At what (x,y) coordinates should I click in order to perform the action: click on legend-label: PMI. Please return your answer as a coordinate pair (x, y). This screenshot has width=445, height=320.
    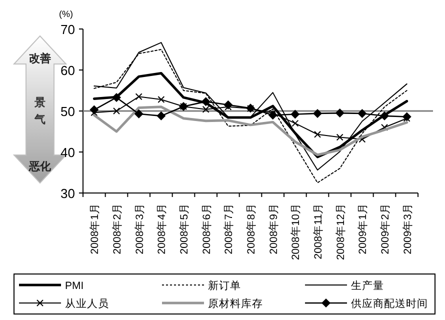
    Looking at the image, I should click on (74, 286).